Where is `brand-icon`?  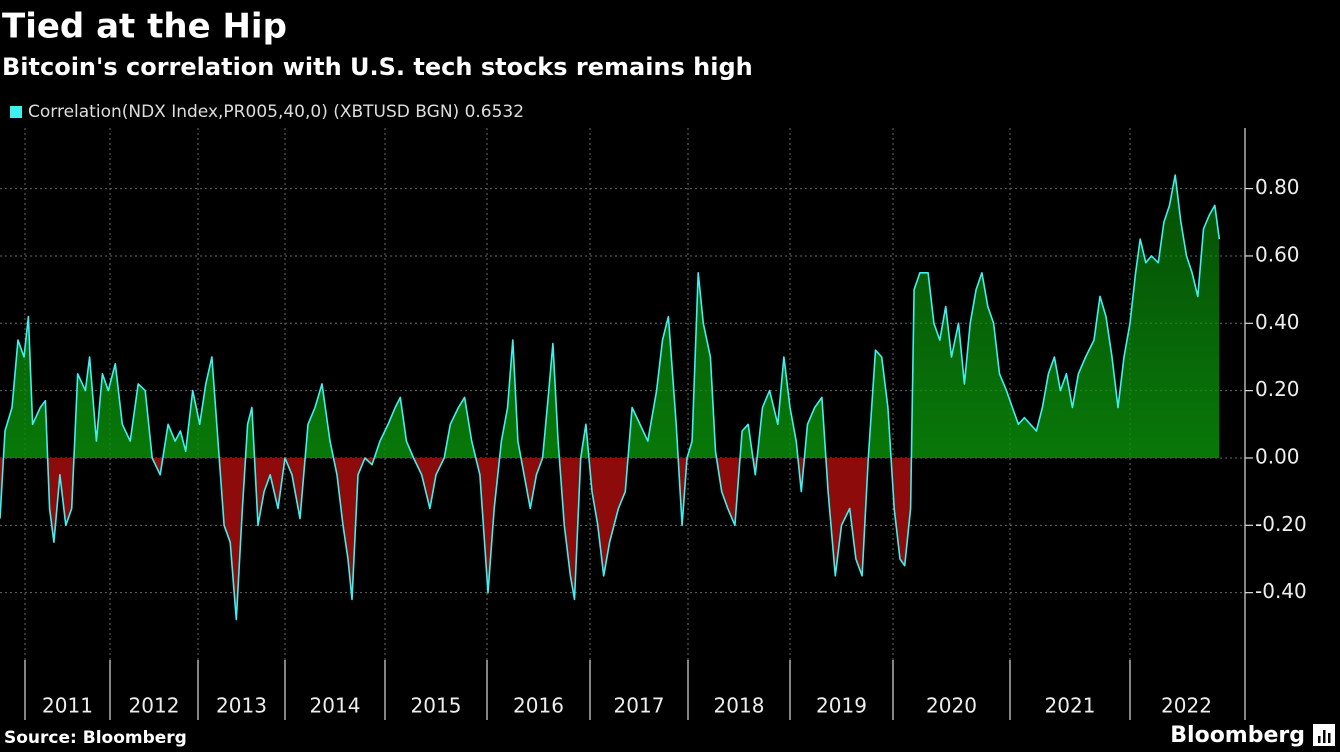 brand-icon is located at coordinates (1324, 735).